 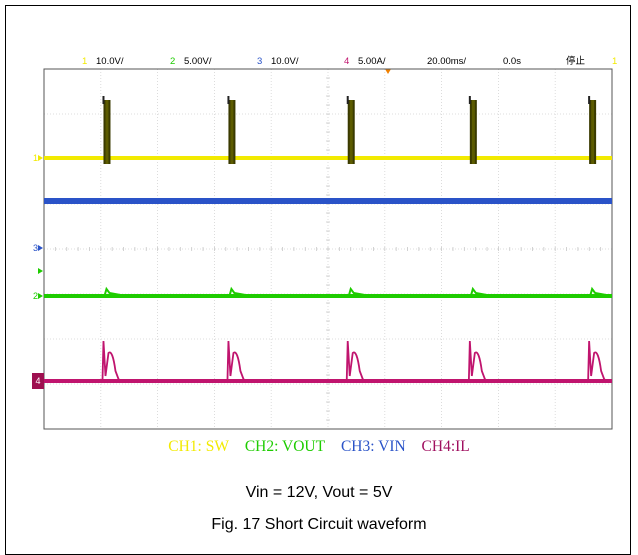 I want to click on header-ch3-scale: 10.0V/, so click(x=285, y=61).